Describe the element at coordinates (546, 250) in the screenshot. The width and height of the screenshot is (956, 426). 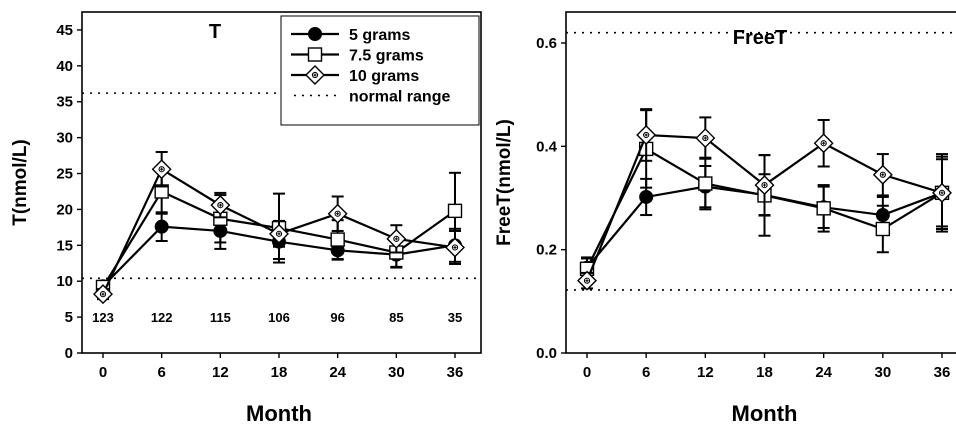
I see `y-tick-label: 0.2` at that location.